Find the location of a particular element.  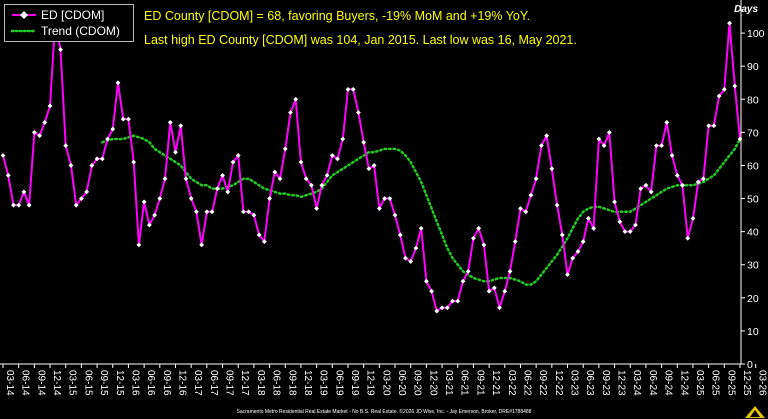

x-tick-label: 09-17 is located at coordinates (229, 383).